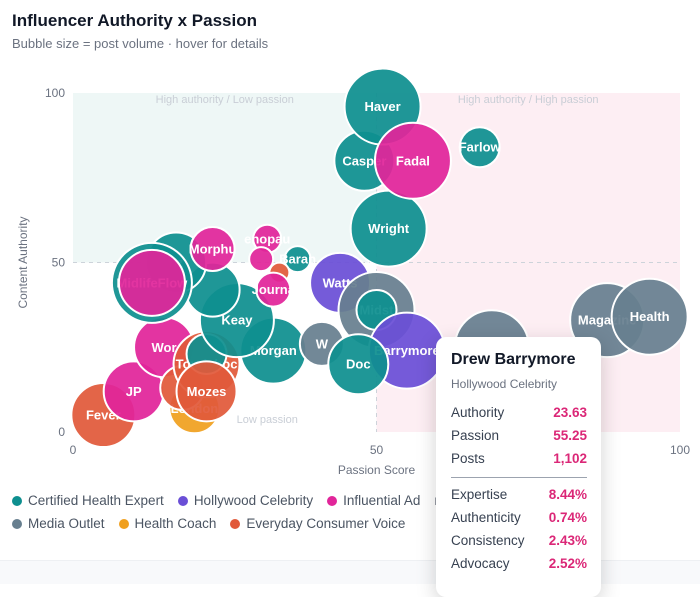 Image resolution: width=700 pixels, height=597 pixels. Describe the element at coordinates (478, 412) in the screenshot. I see `tooltip-row-label: Authority` at that location.